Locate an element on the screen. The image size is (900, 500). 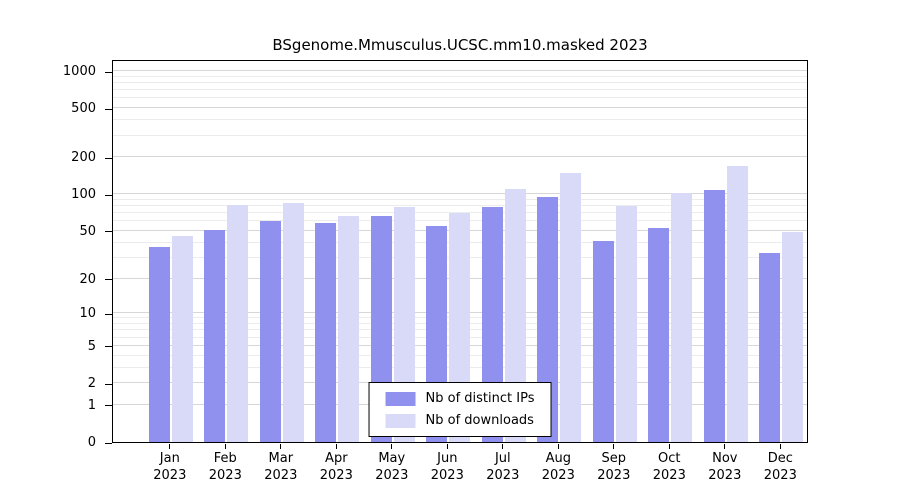
y-tick-label: 10 is located at coordinates (87, 314).